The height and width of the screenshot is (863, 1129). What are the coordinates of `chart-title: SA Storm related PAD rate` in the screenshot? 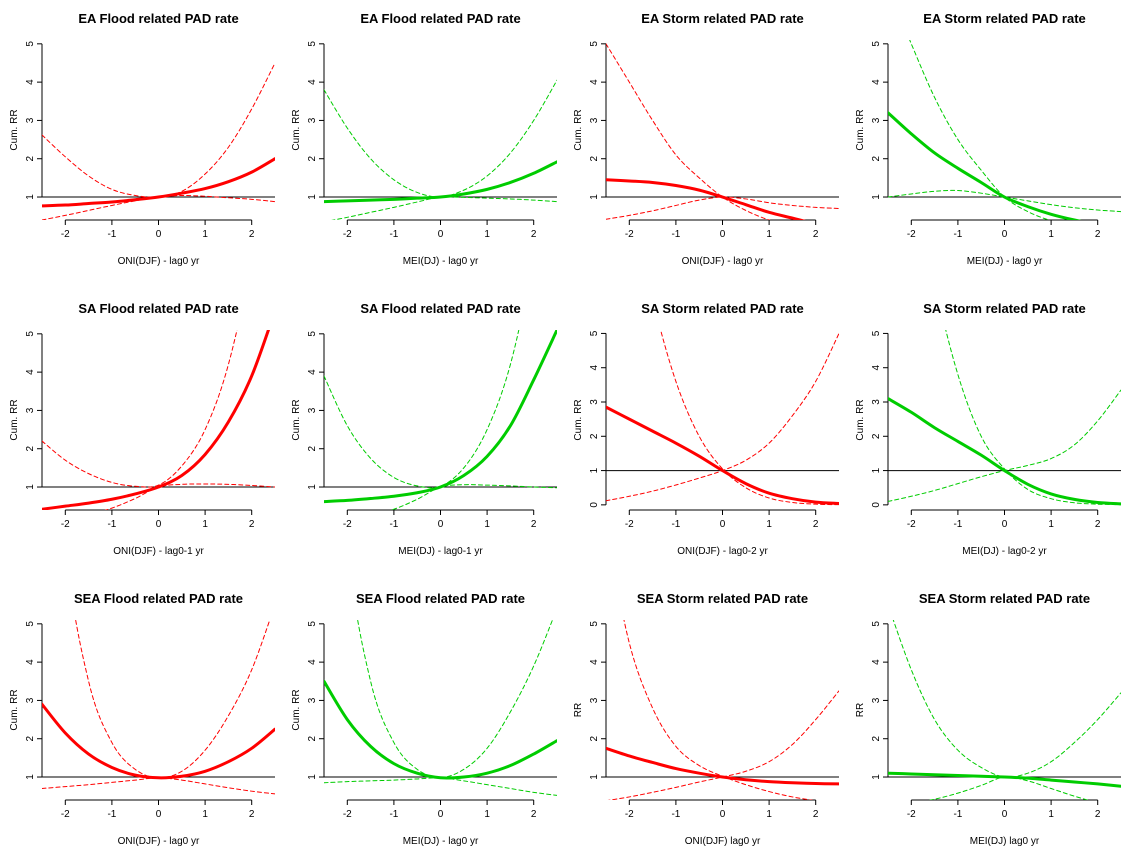 It's located at (722, 308).